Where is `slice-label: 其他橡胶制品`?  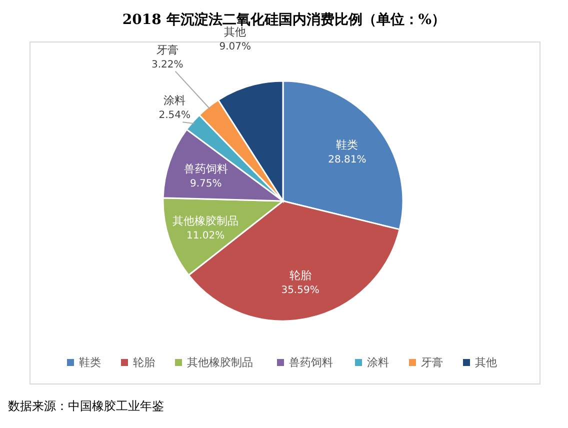
slice-label: 其他橡胶制品 is located at coordinates (205, 221).